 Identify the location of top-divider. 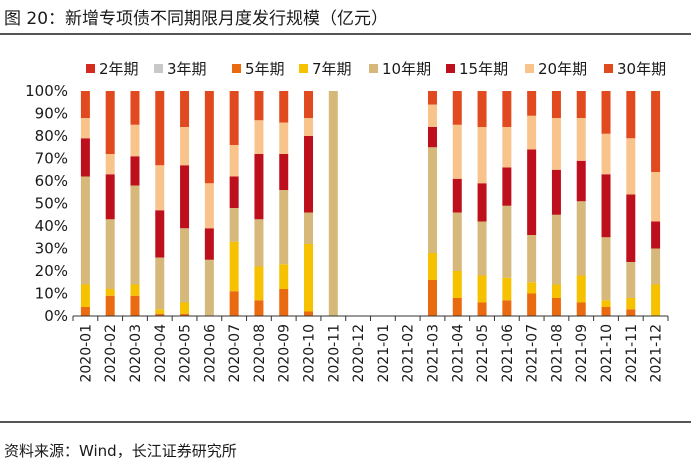
(345, 34).